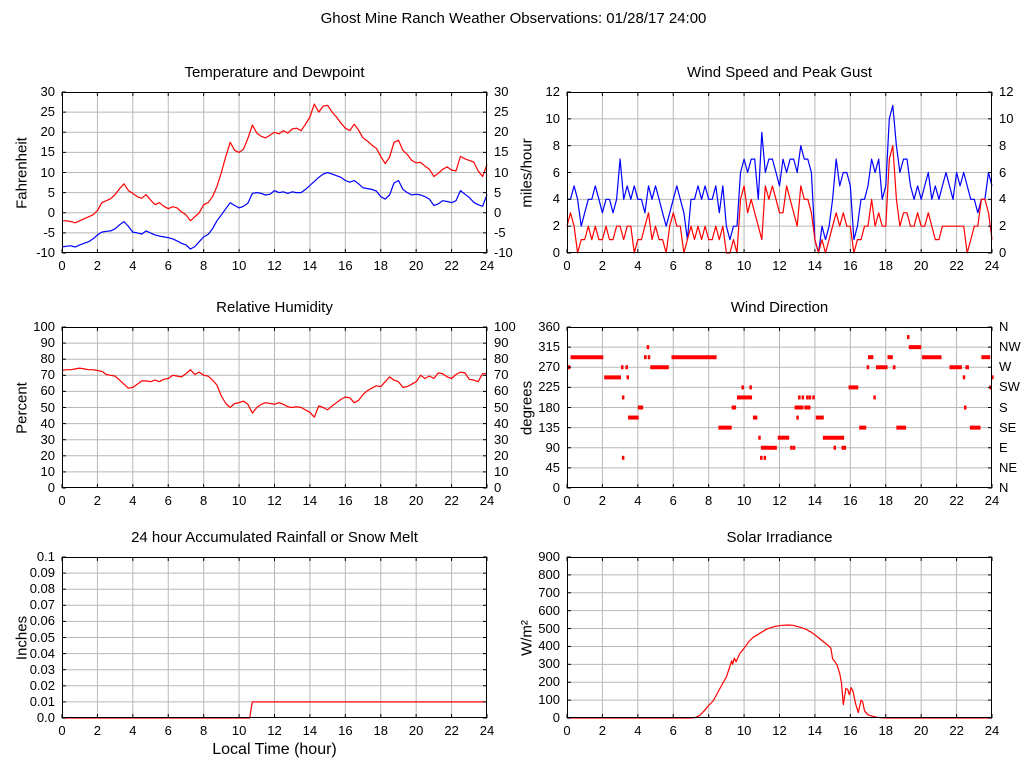  Describe the element at coordinates (501, 375) in the screenshot. I see `tick-label: 70` at that location.